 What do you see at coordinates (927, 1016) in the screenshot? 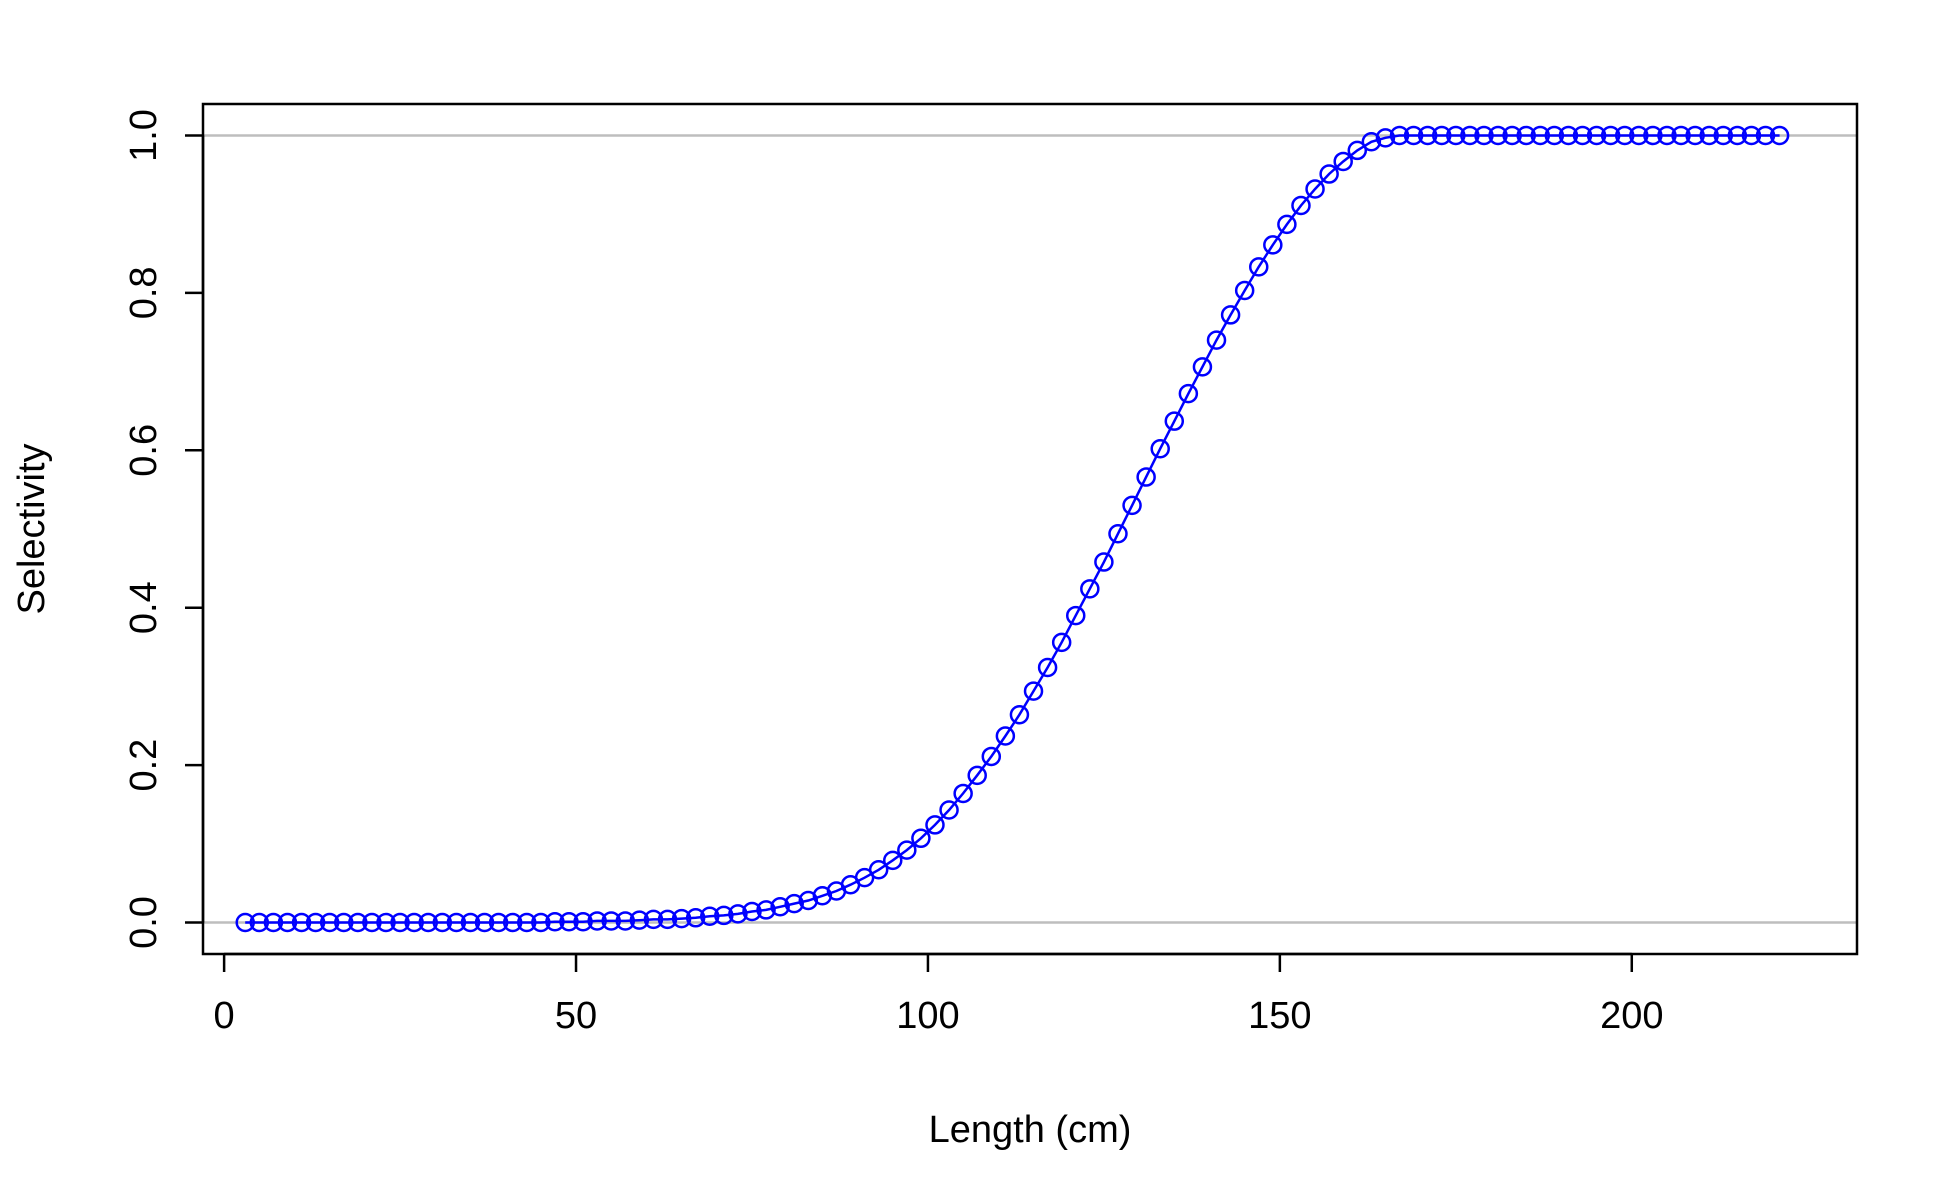
I see `x-tick-label: 100` at bounding box center [927, 1016].